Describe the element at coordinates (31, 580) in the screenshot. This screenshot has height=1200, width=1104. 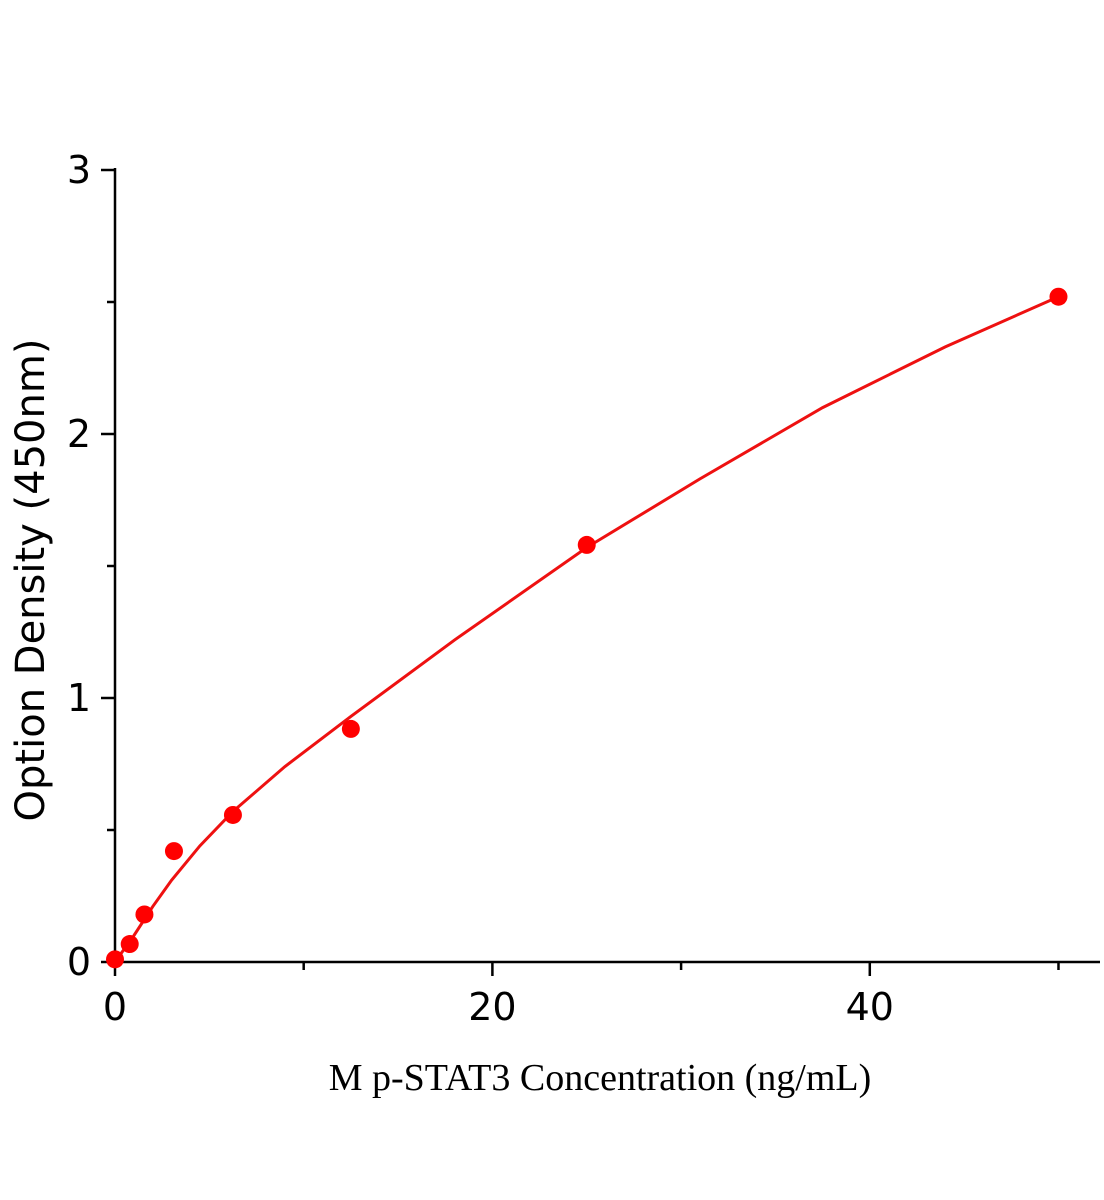
I see `y-axis-label: Option Density (450nm)` at that location.